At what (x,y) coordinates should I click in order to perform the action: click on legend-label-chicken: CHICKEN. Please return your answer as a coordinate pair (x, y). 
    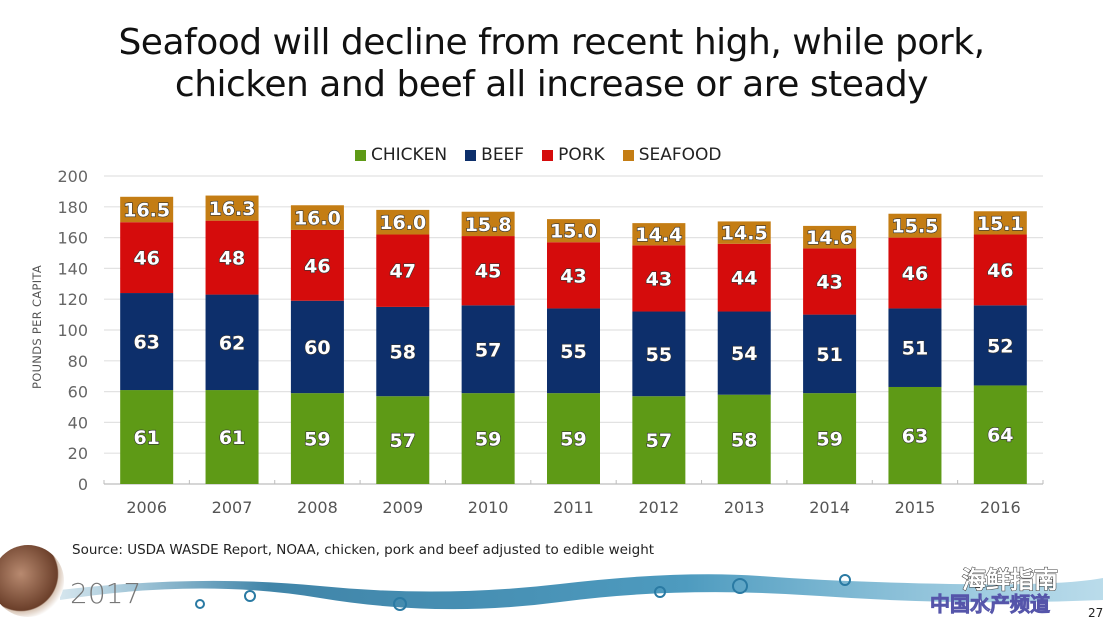
    Looking at the image, I should click on (409, 155).